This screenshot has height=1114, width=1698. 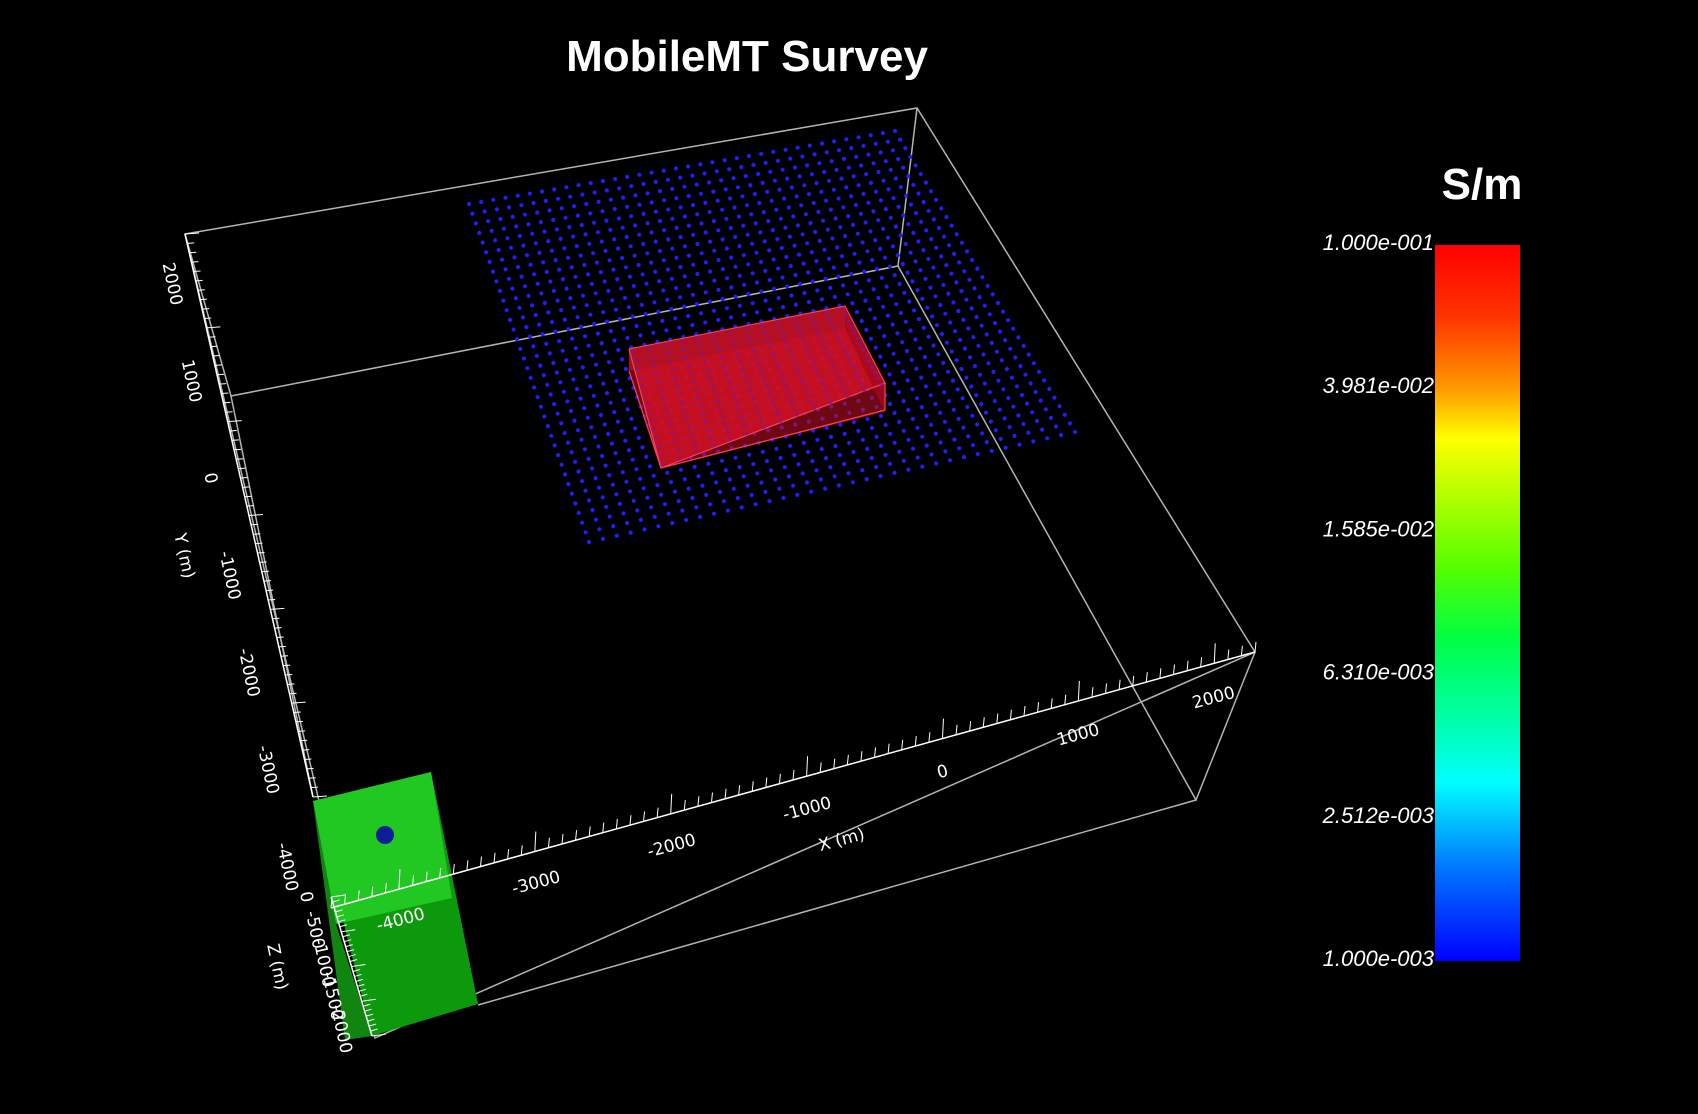 I want to click on z-tick, so click(x=358, y=975).